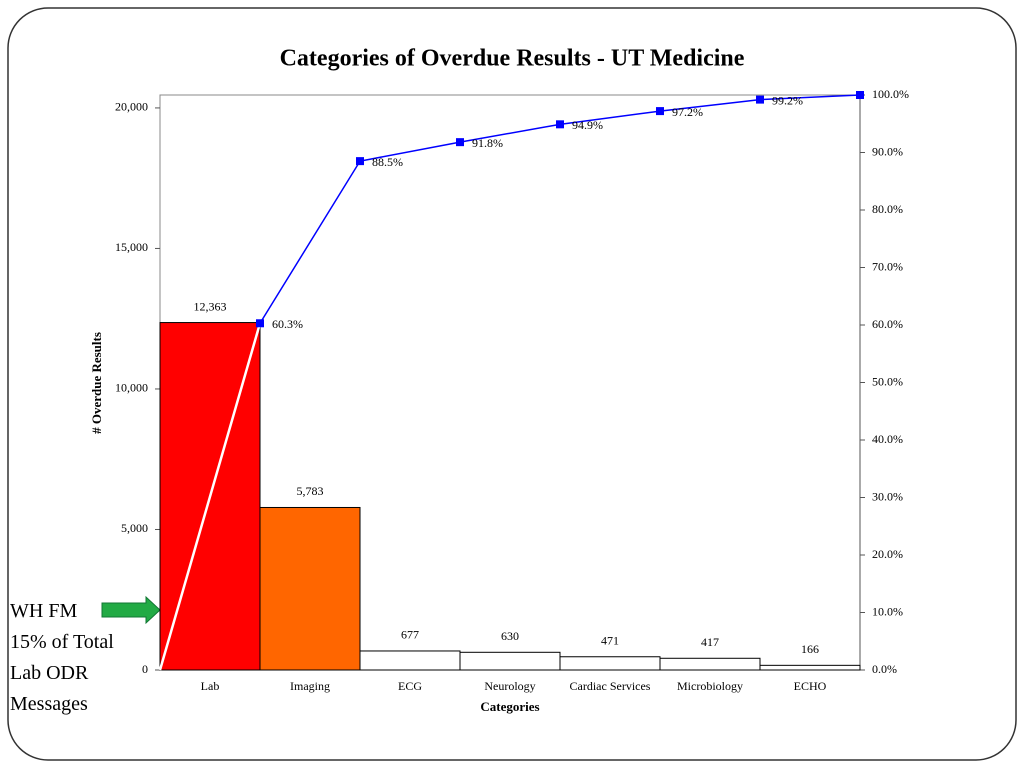 The image size is (1024, 768). I want to click on x-tick-label: Lab, so click(210, 686).